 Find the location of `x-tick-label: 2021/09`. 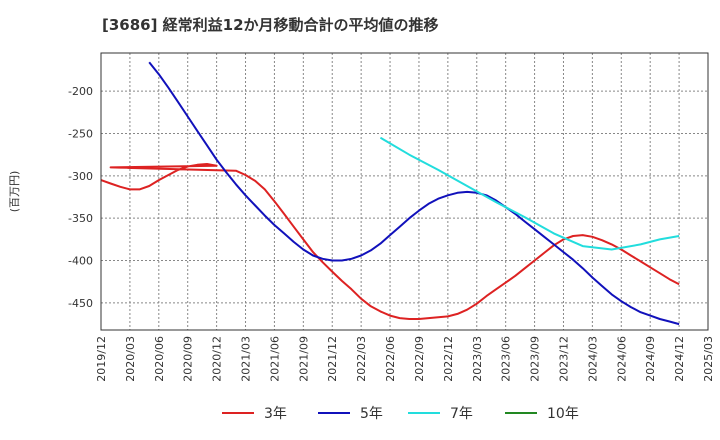

x-tick-label: 2021/09 is located at coordinates (303, 359).